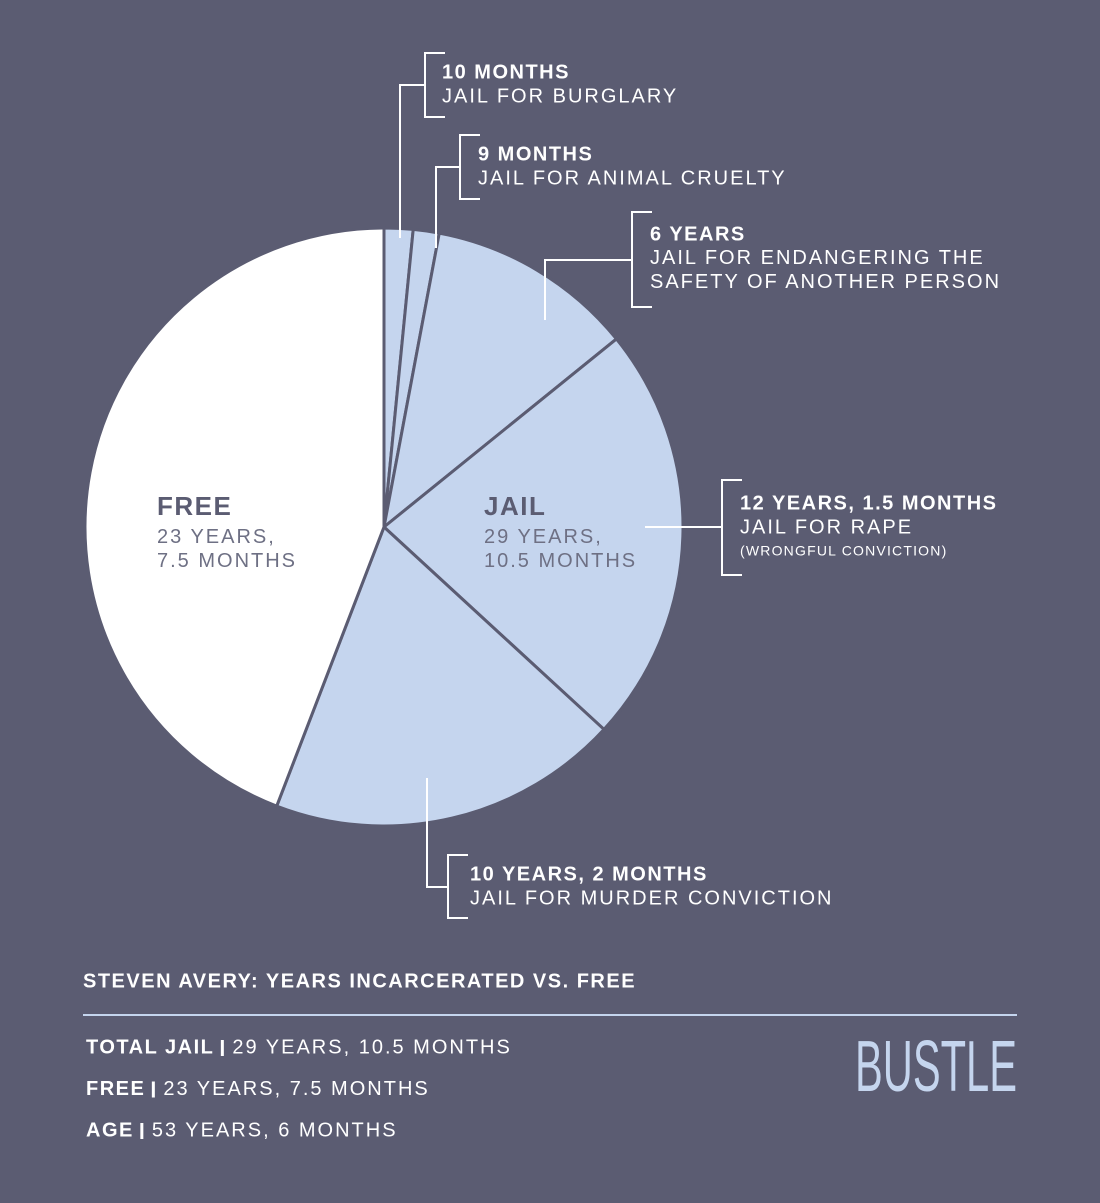  What do you see at coordinates (535, 154) in the screenshot?
I see `slice-value-label: 9 MONTHS` at bounding box center [535, 154].